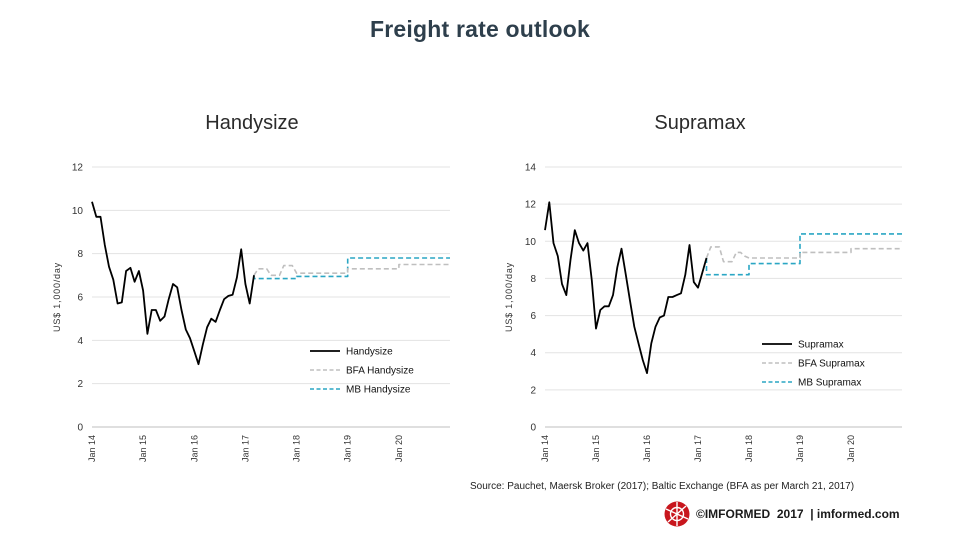  I want to click on y-tick-label: 14, so click(531, 168).